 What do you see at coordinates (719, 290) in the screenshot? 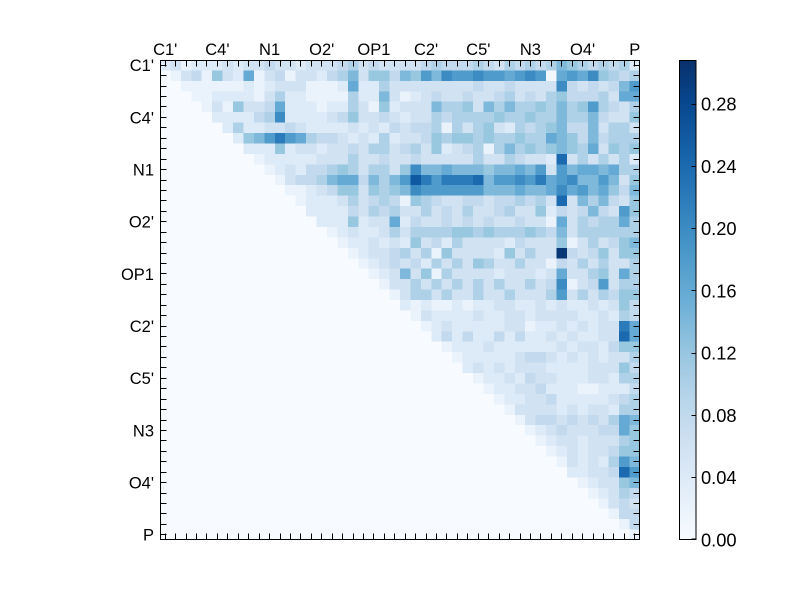
I see `svg-text: 0.16` at bounding box center [719, 290].